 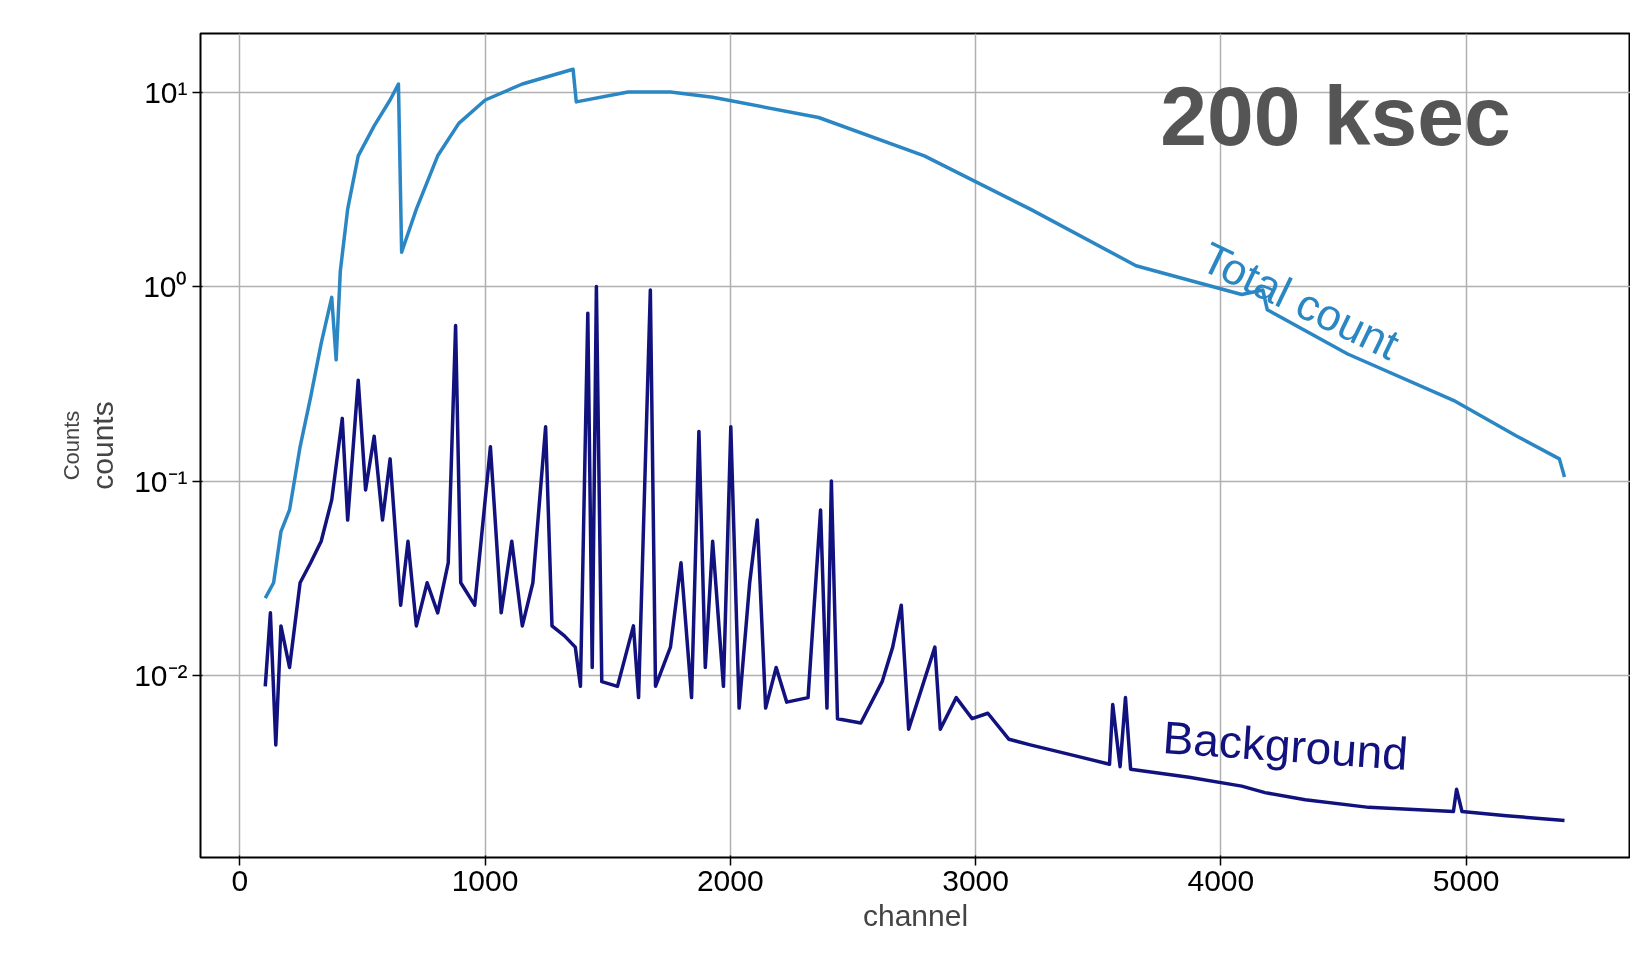 I want to click on annotation: 200 ksec, so click(x=1335, y=115).